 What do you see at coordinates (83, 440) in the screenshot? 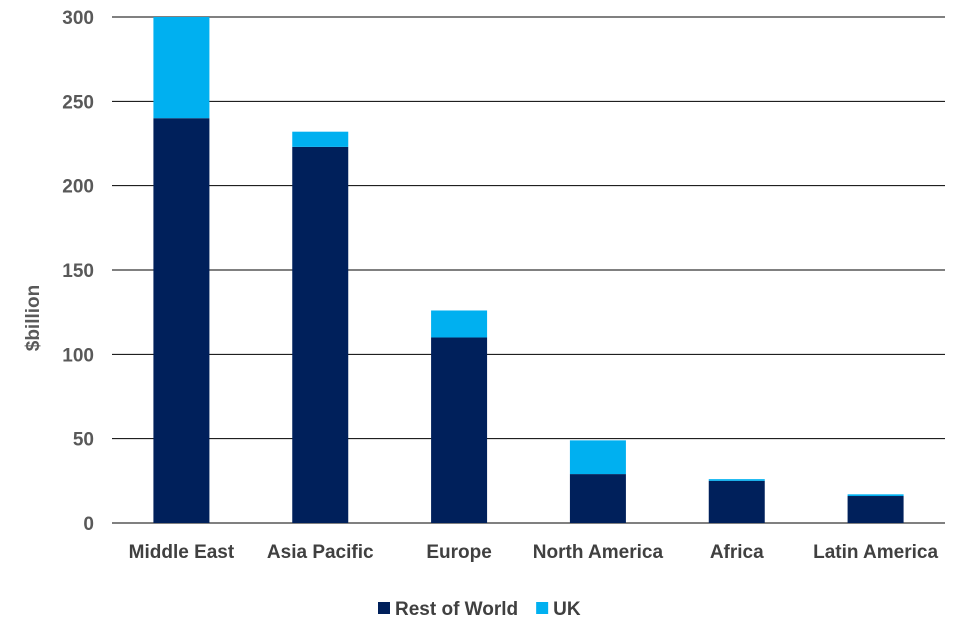
I see `y-tick-label: 50` at bounding box center [83, 440].